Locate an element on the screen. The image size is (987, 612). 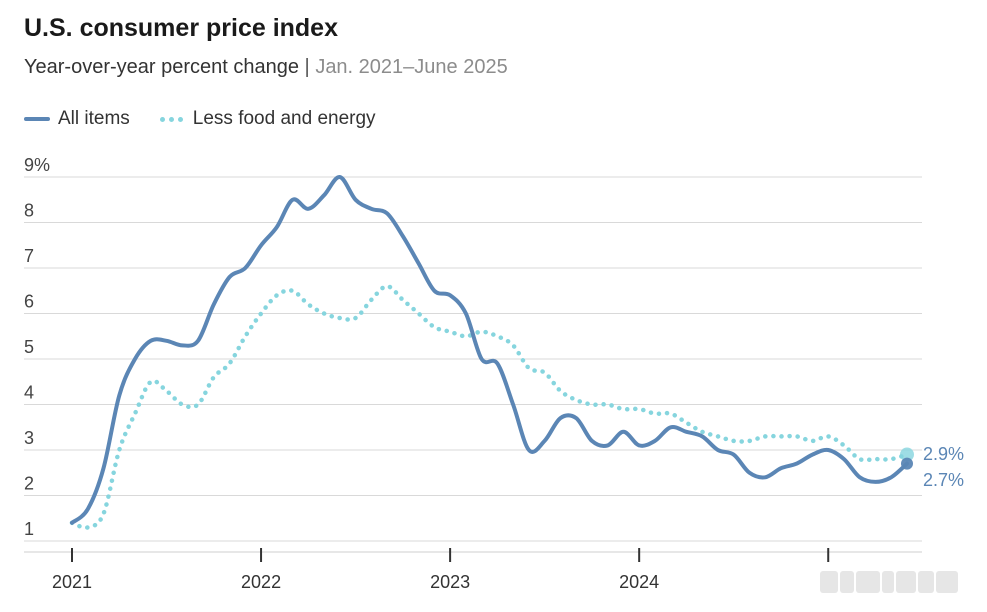
x-tick-label: 2022 is located at coordinates (261, 582).